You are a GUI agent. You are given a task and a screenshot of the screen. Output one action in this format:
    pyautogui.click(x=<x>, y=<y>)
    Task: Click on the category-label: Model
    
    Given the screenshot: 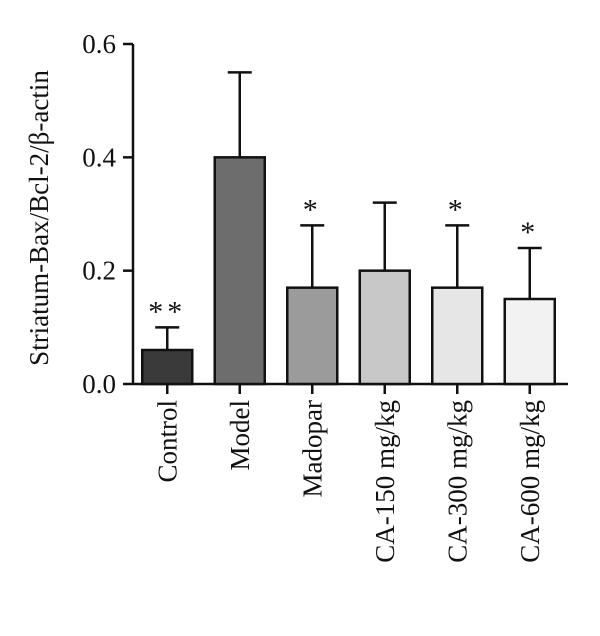 What is the action you would take?
    pyautogui.click(x=240, y=435)
    